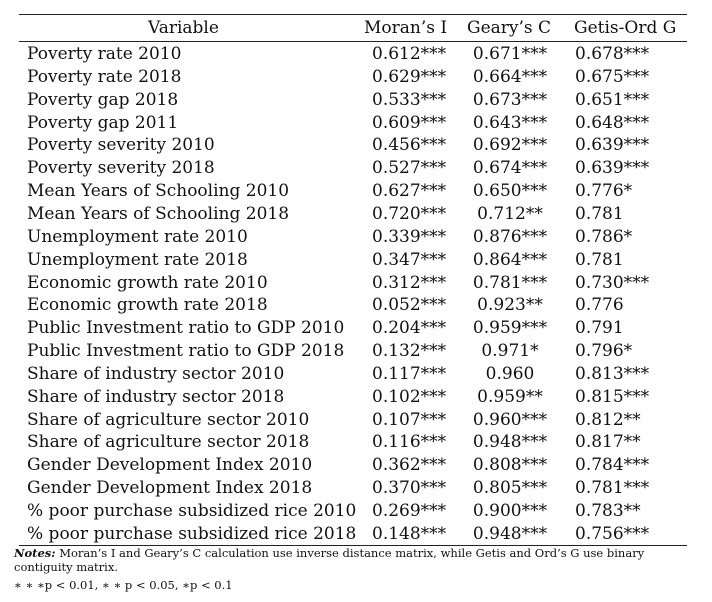 This screenshot has width=712, height=602. Describe the element at coordinates (183, 28) in the screenshot. I see `header-variable: Variable` at that location.